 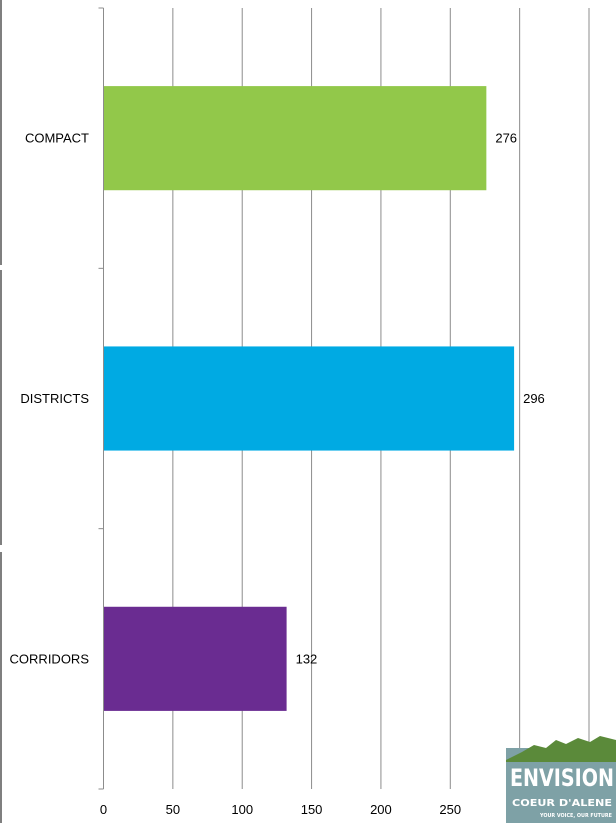 I want to click on category-label-districts: DISTRICTS, so click(x=54, y=398).